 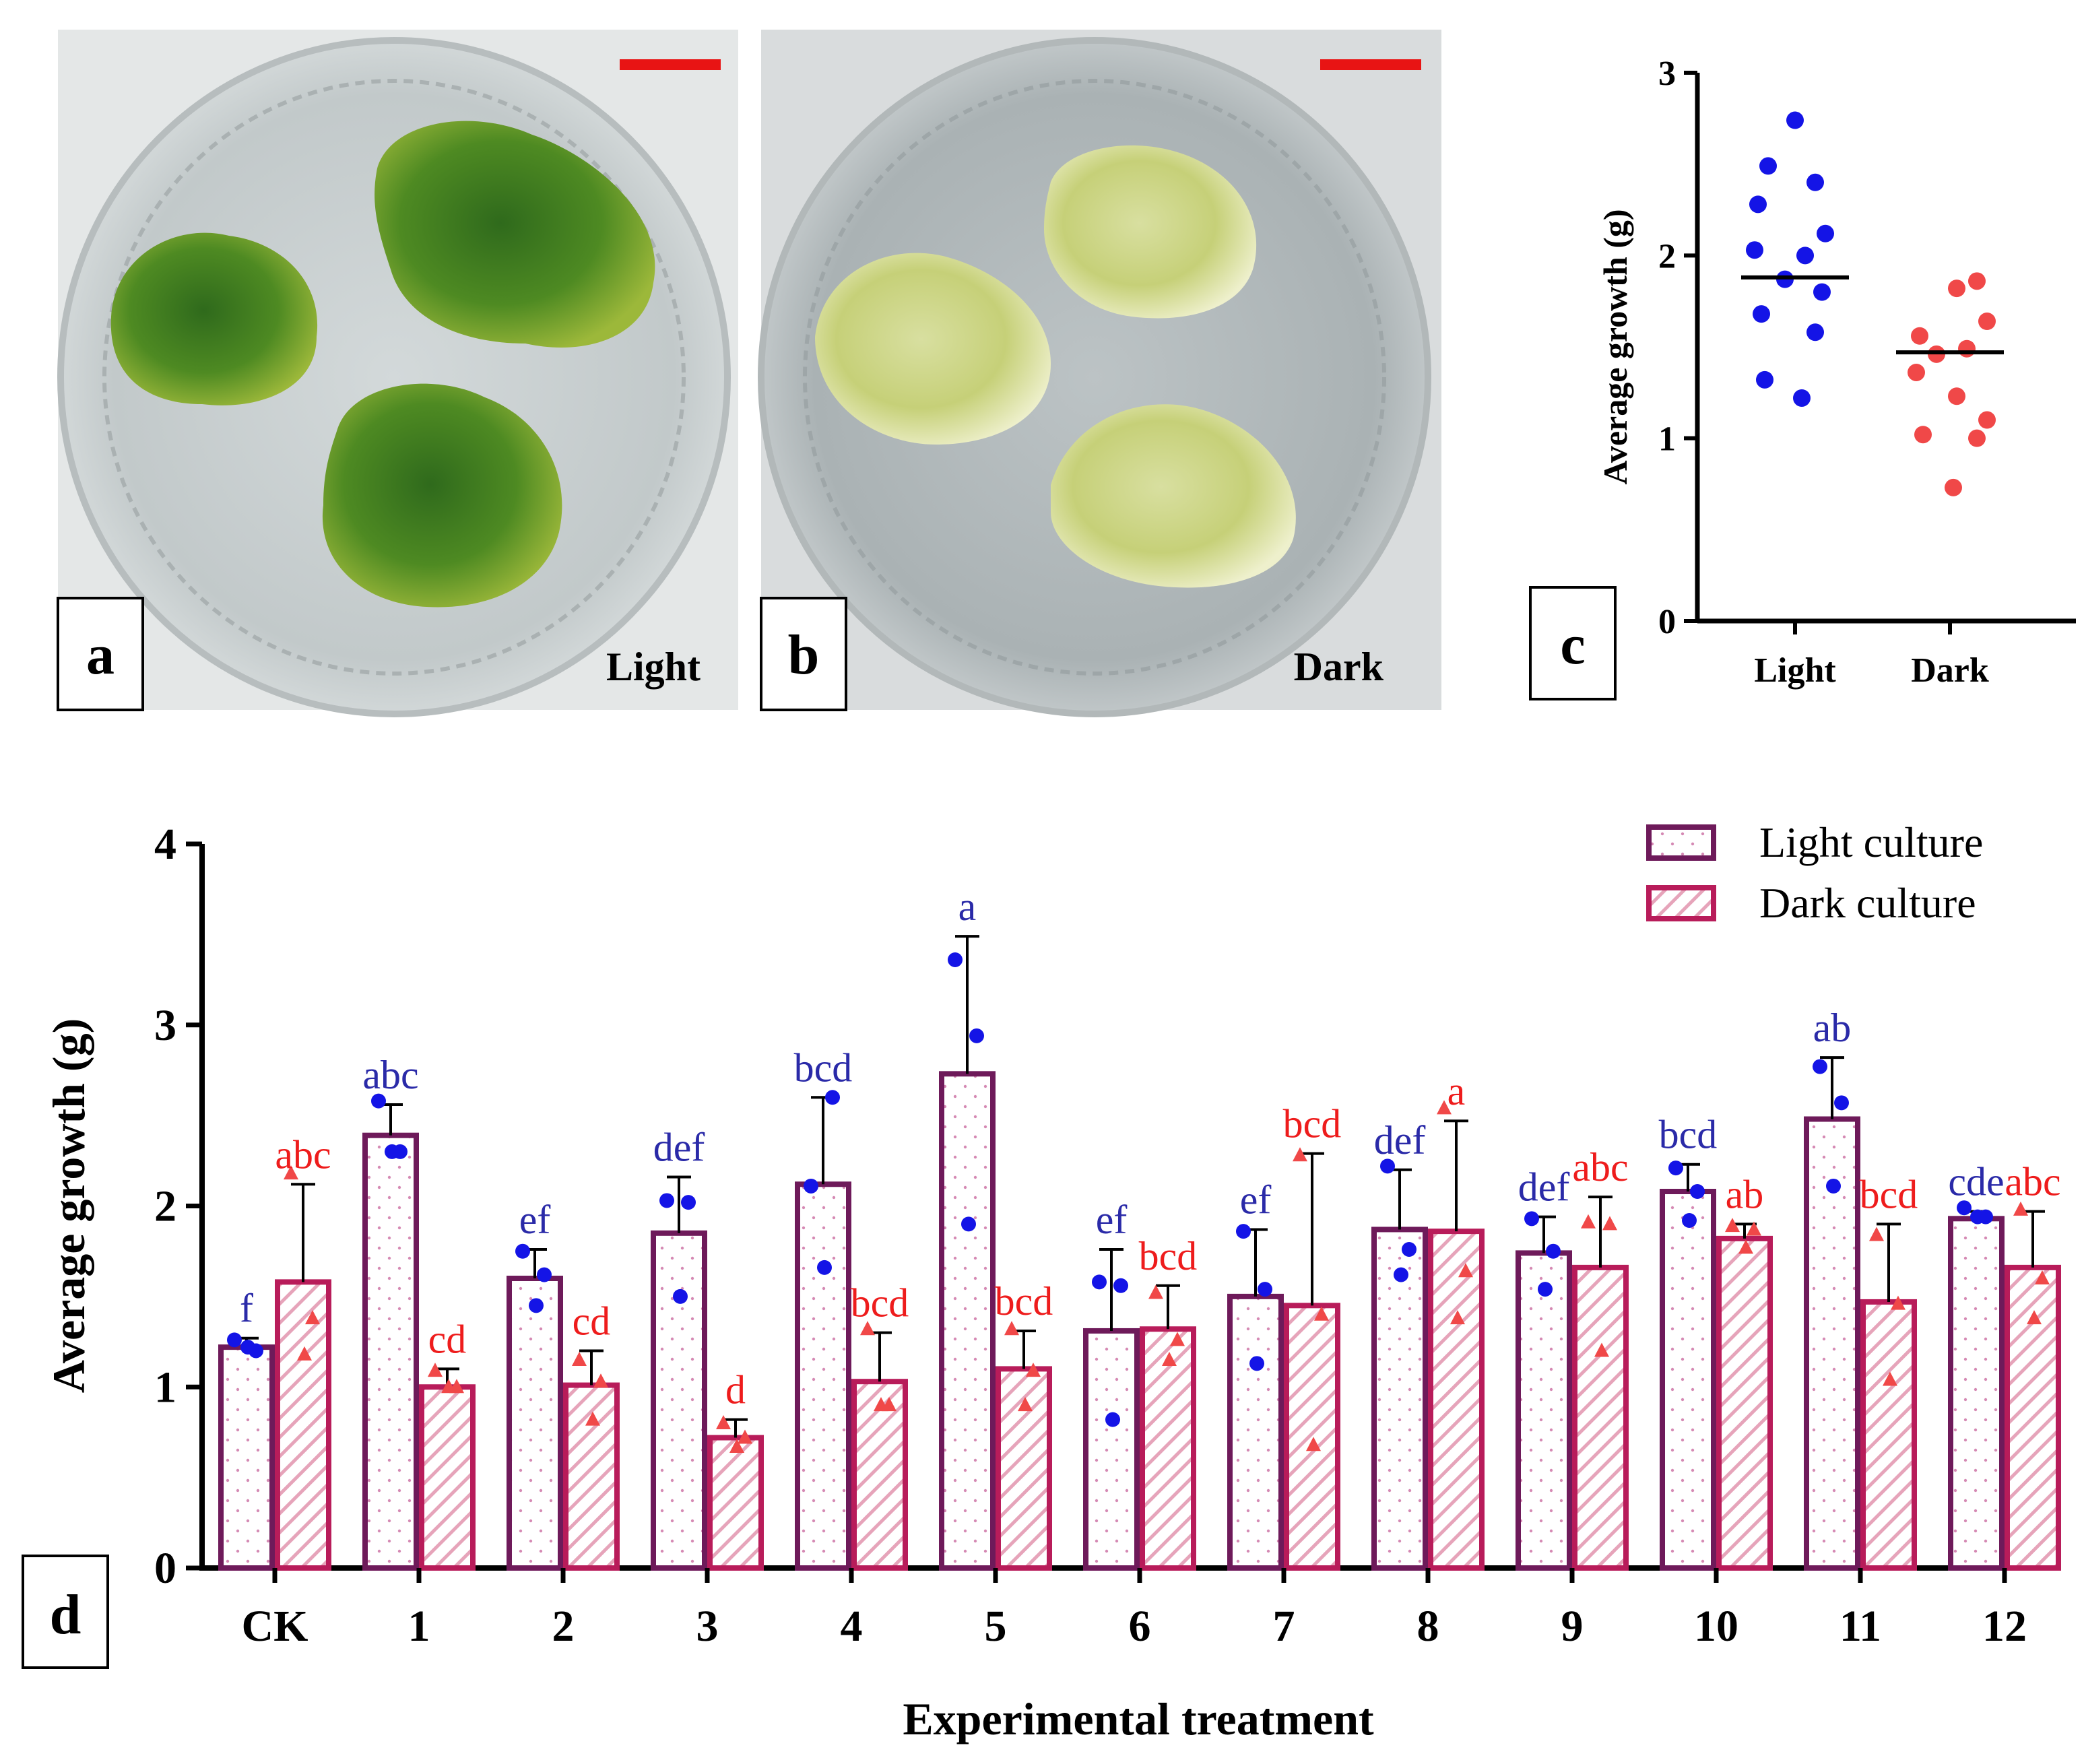 What do you see at coordinates (1140, 1626) in the screenshot?
I see `d-x-tick-label: 6` at bounding box center [1140, 1626].